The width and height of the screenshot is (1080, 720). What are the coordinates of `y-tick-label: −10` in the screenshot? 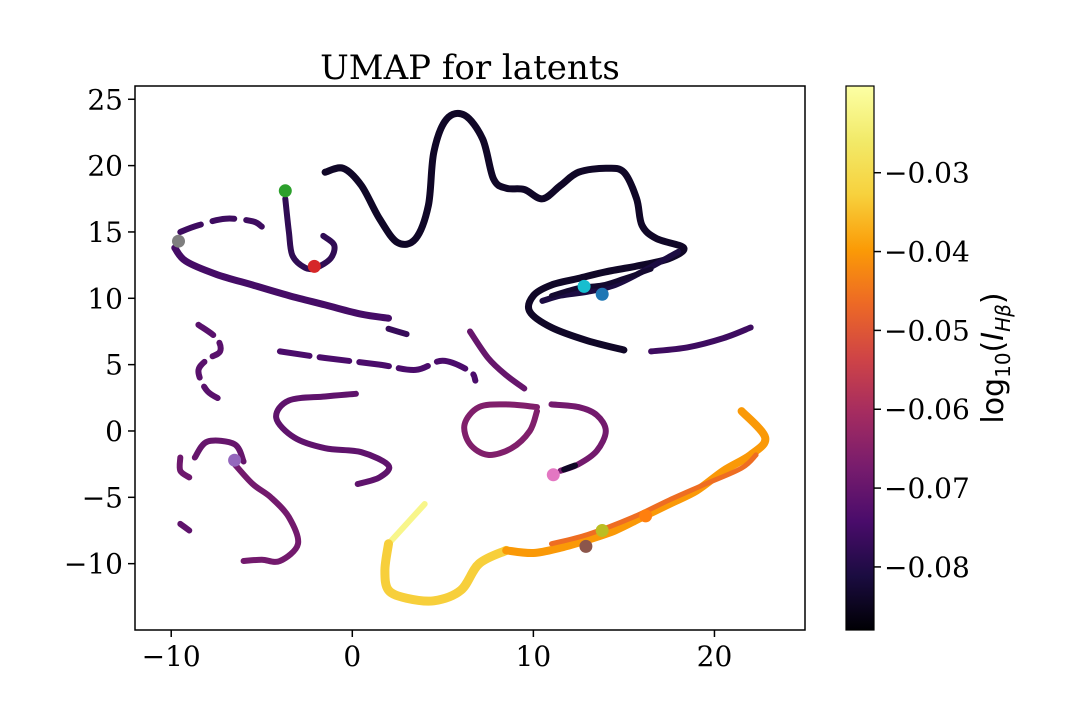 It's located at (93, 564).